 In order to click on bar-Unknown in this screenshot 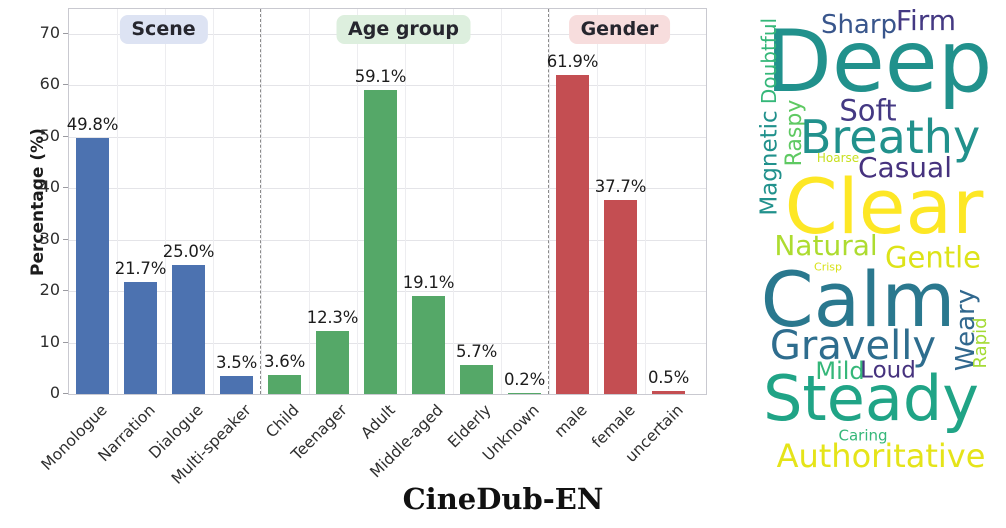, I will do `click(524, 393)`.